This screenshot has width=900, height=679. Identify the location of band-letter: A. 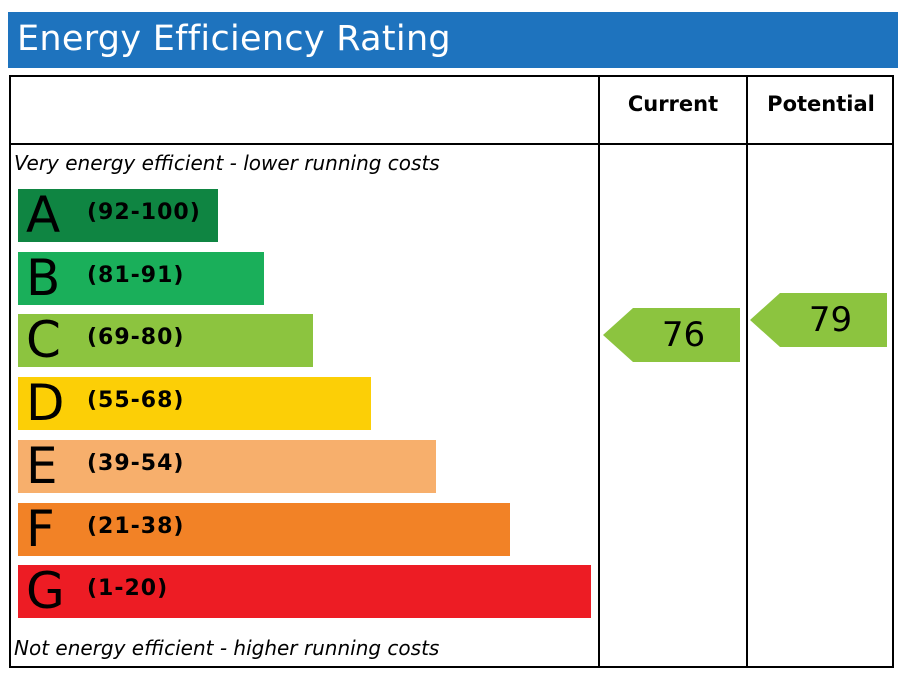
(43, 215).